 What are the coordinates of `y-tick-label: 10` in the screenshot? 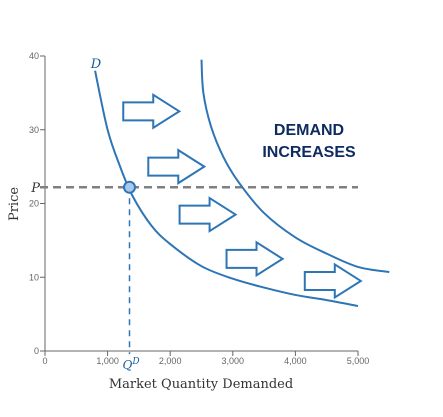 It's located at (34, 277).